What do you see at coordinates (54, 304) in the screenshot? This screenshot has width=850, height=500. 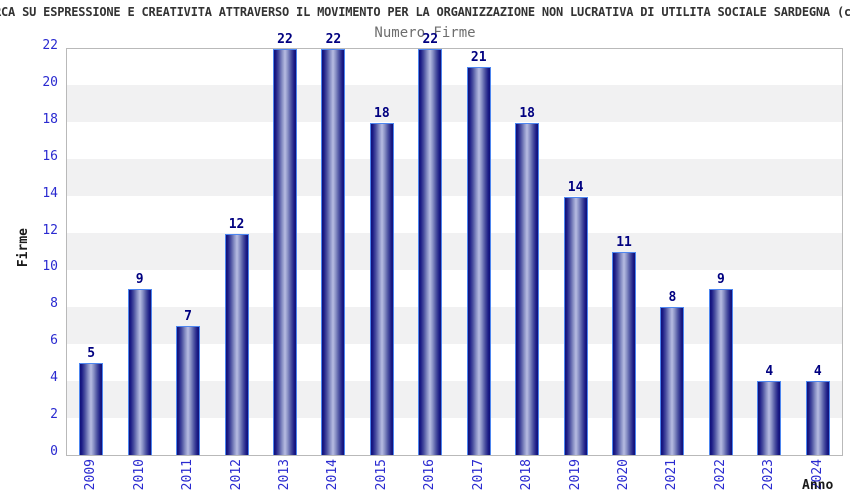 I see `y-tick-label: 8` at bounding box center [54, 304].